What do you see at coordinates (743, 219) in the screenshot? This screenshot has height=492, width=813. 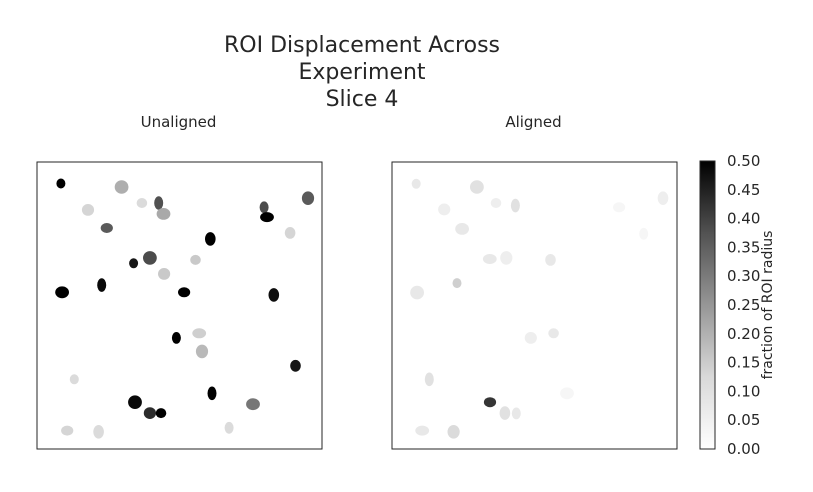 I see `colorbar-tick-label: 0.40` at bounding box center [743, 219].